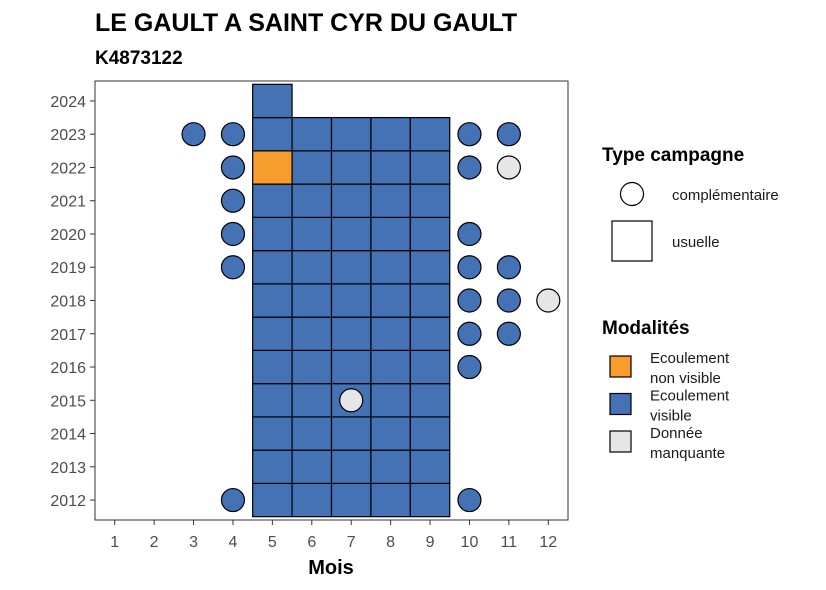 This screenshot has width=826, height=590. Describe the element at coordinates (725, 195) in the screenshot. I see `legend-type-label: complémentaire` at that location.